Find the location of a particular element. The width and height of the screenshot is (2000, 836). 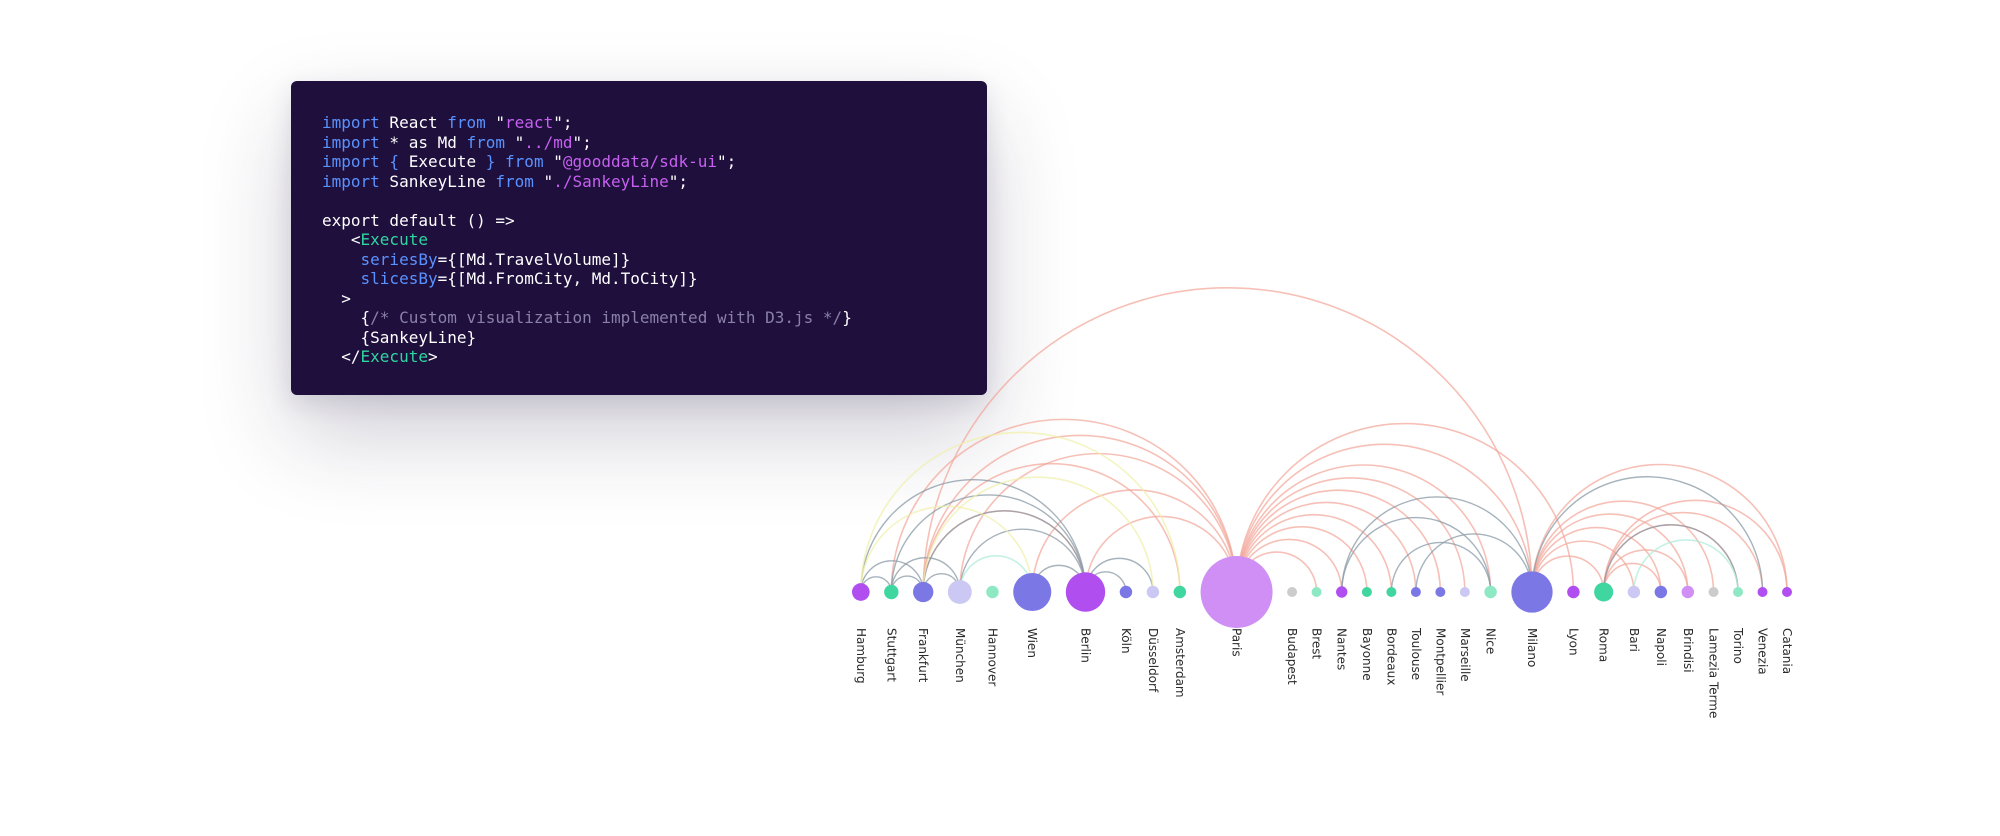

city-label: Marseille is located at coordinates (1465, 655).